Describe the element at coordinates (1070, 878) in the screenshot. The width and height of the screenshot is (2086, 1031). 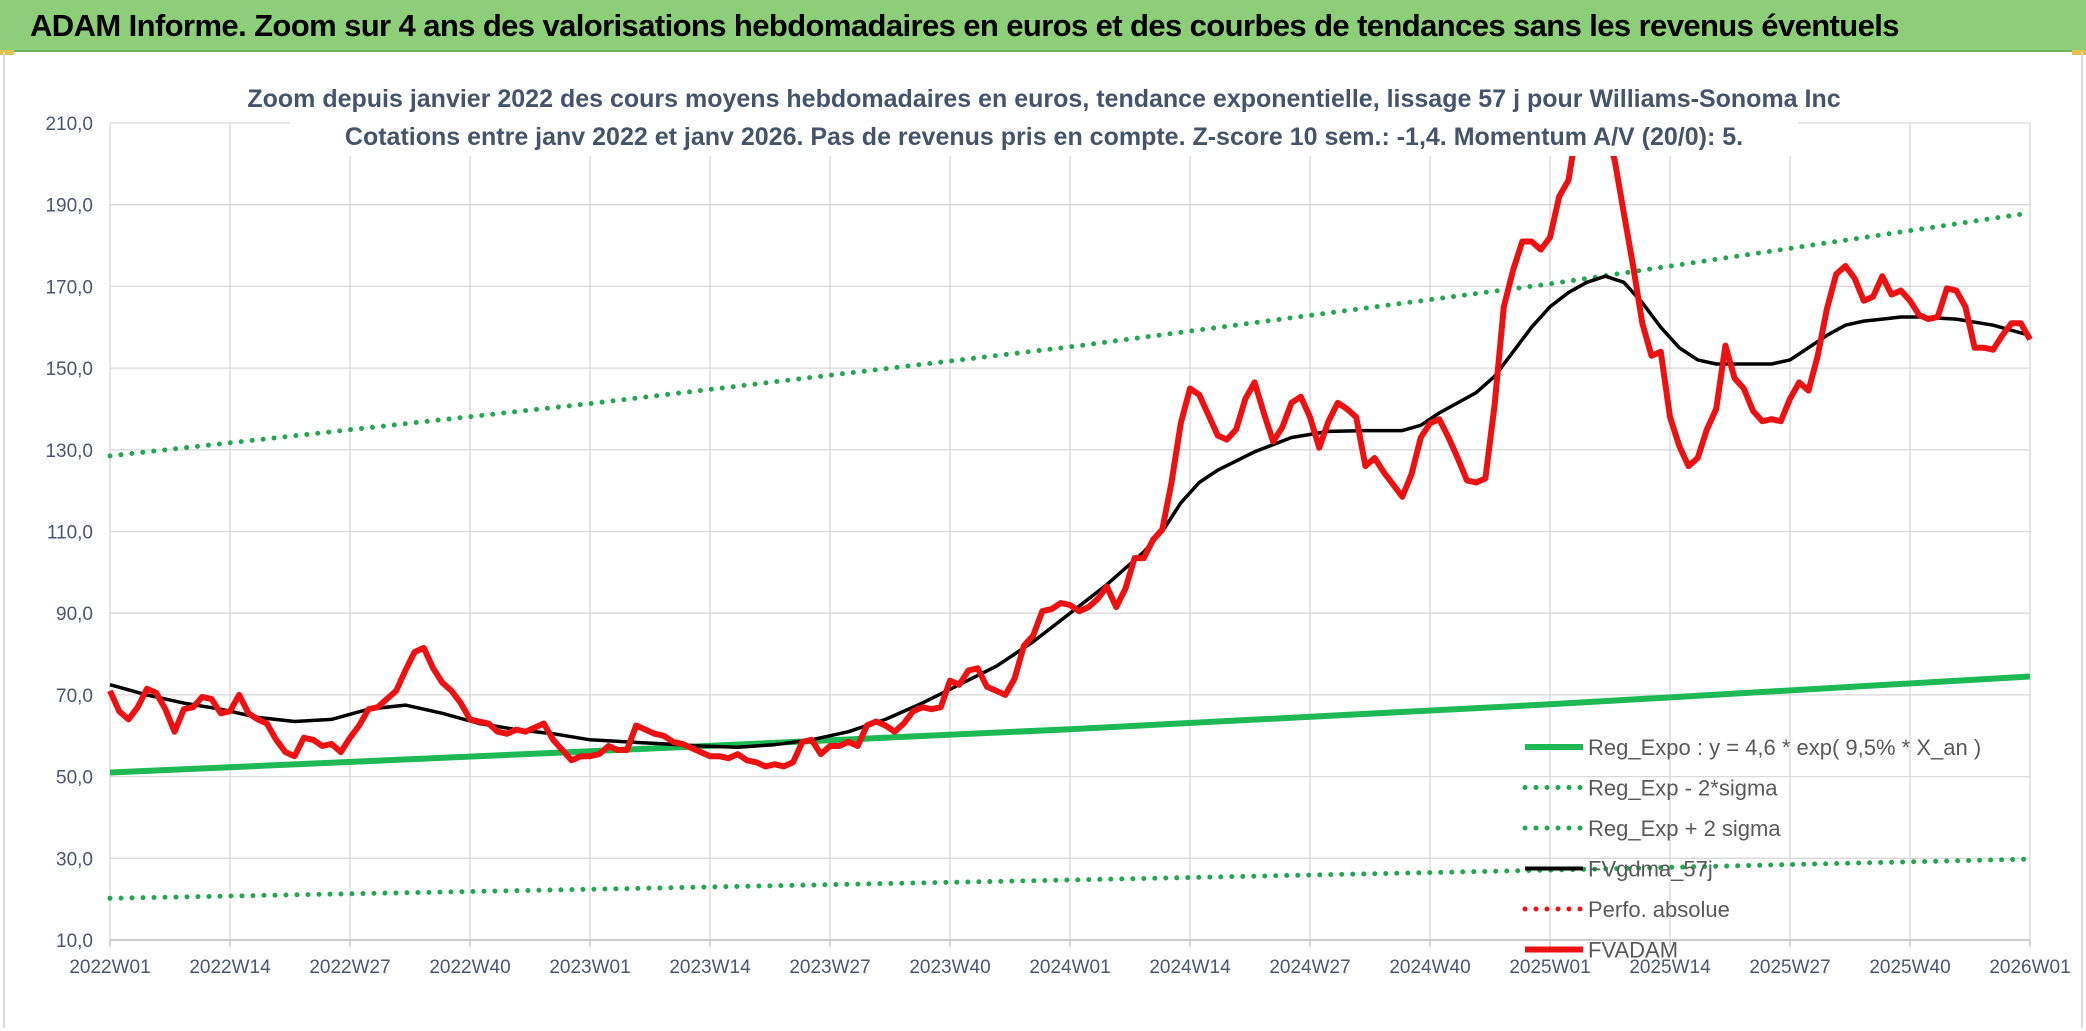
I see `series-line-reg-exp-2-sigma` at that location.